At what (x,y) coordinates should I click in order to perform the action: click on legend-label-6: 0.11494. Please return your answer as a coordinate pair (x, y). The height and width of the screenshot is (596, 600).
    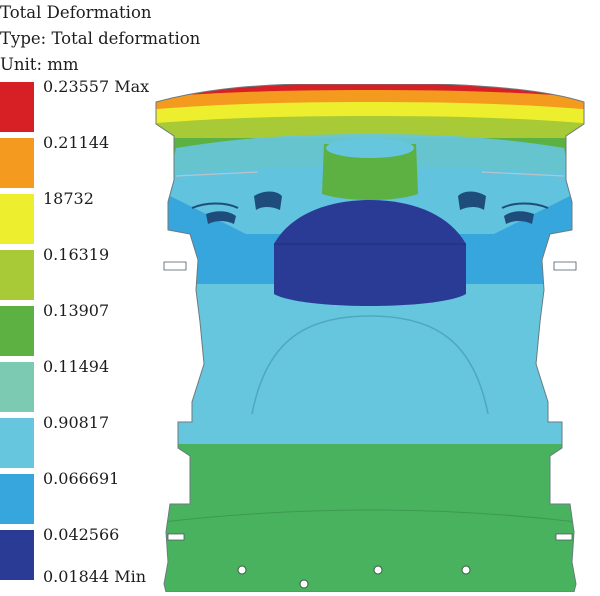
    Looking at the image, I should click on (76, 366).